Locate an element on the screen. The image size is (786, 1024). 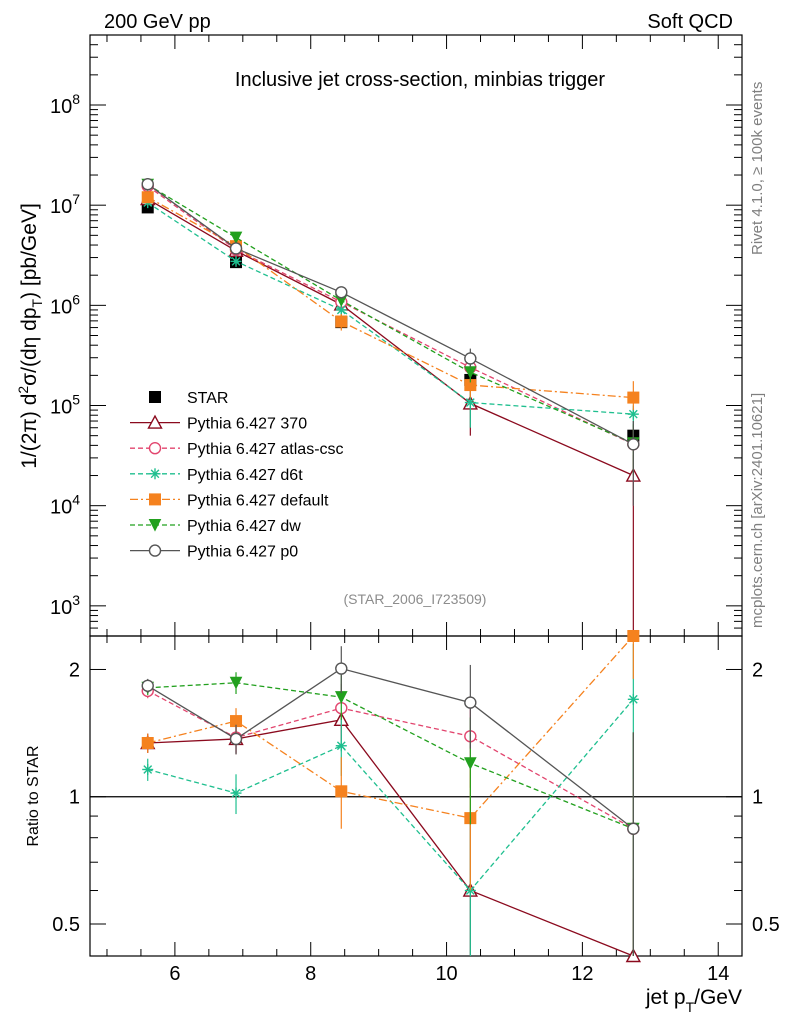
header-left-label: 200 GeV pp is located at coordinates (157, 22).